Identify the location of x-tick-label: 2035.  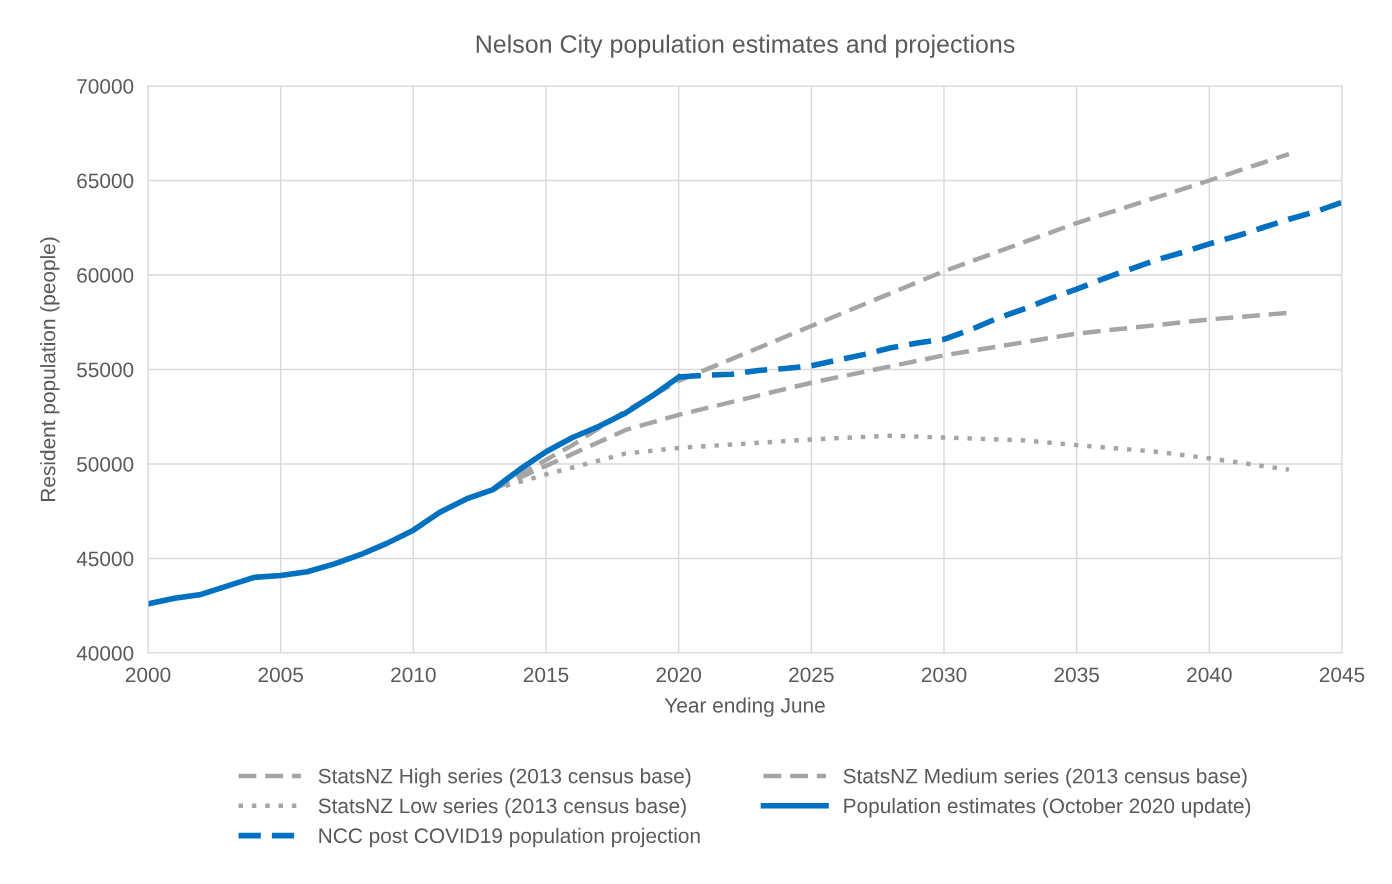
(1076, 675).